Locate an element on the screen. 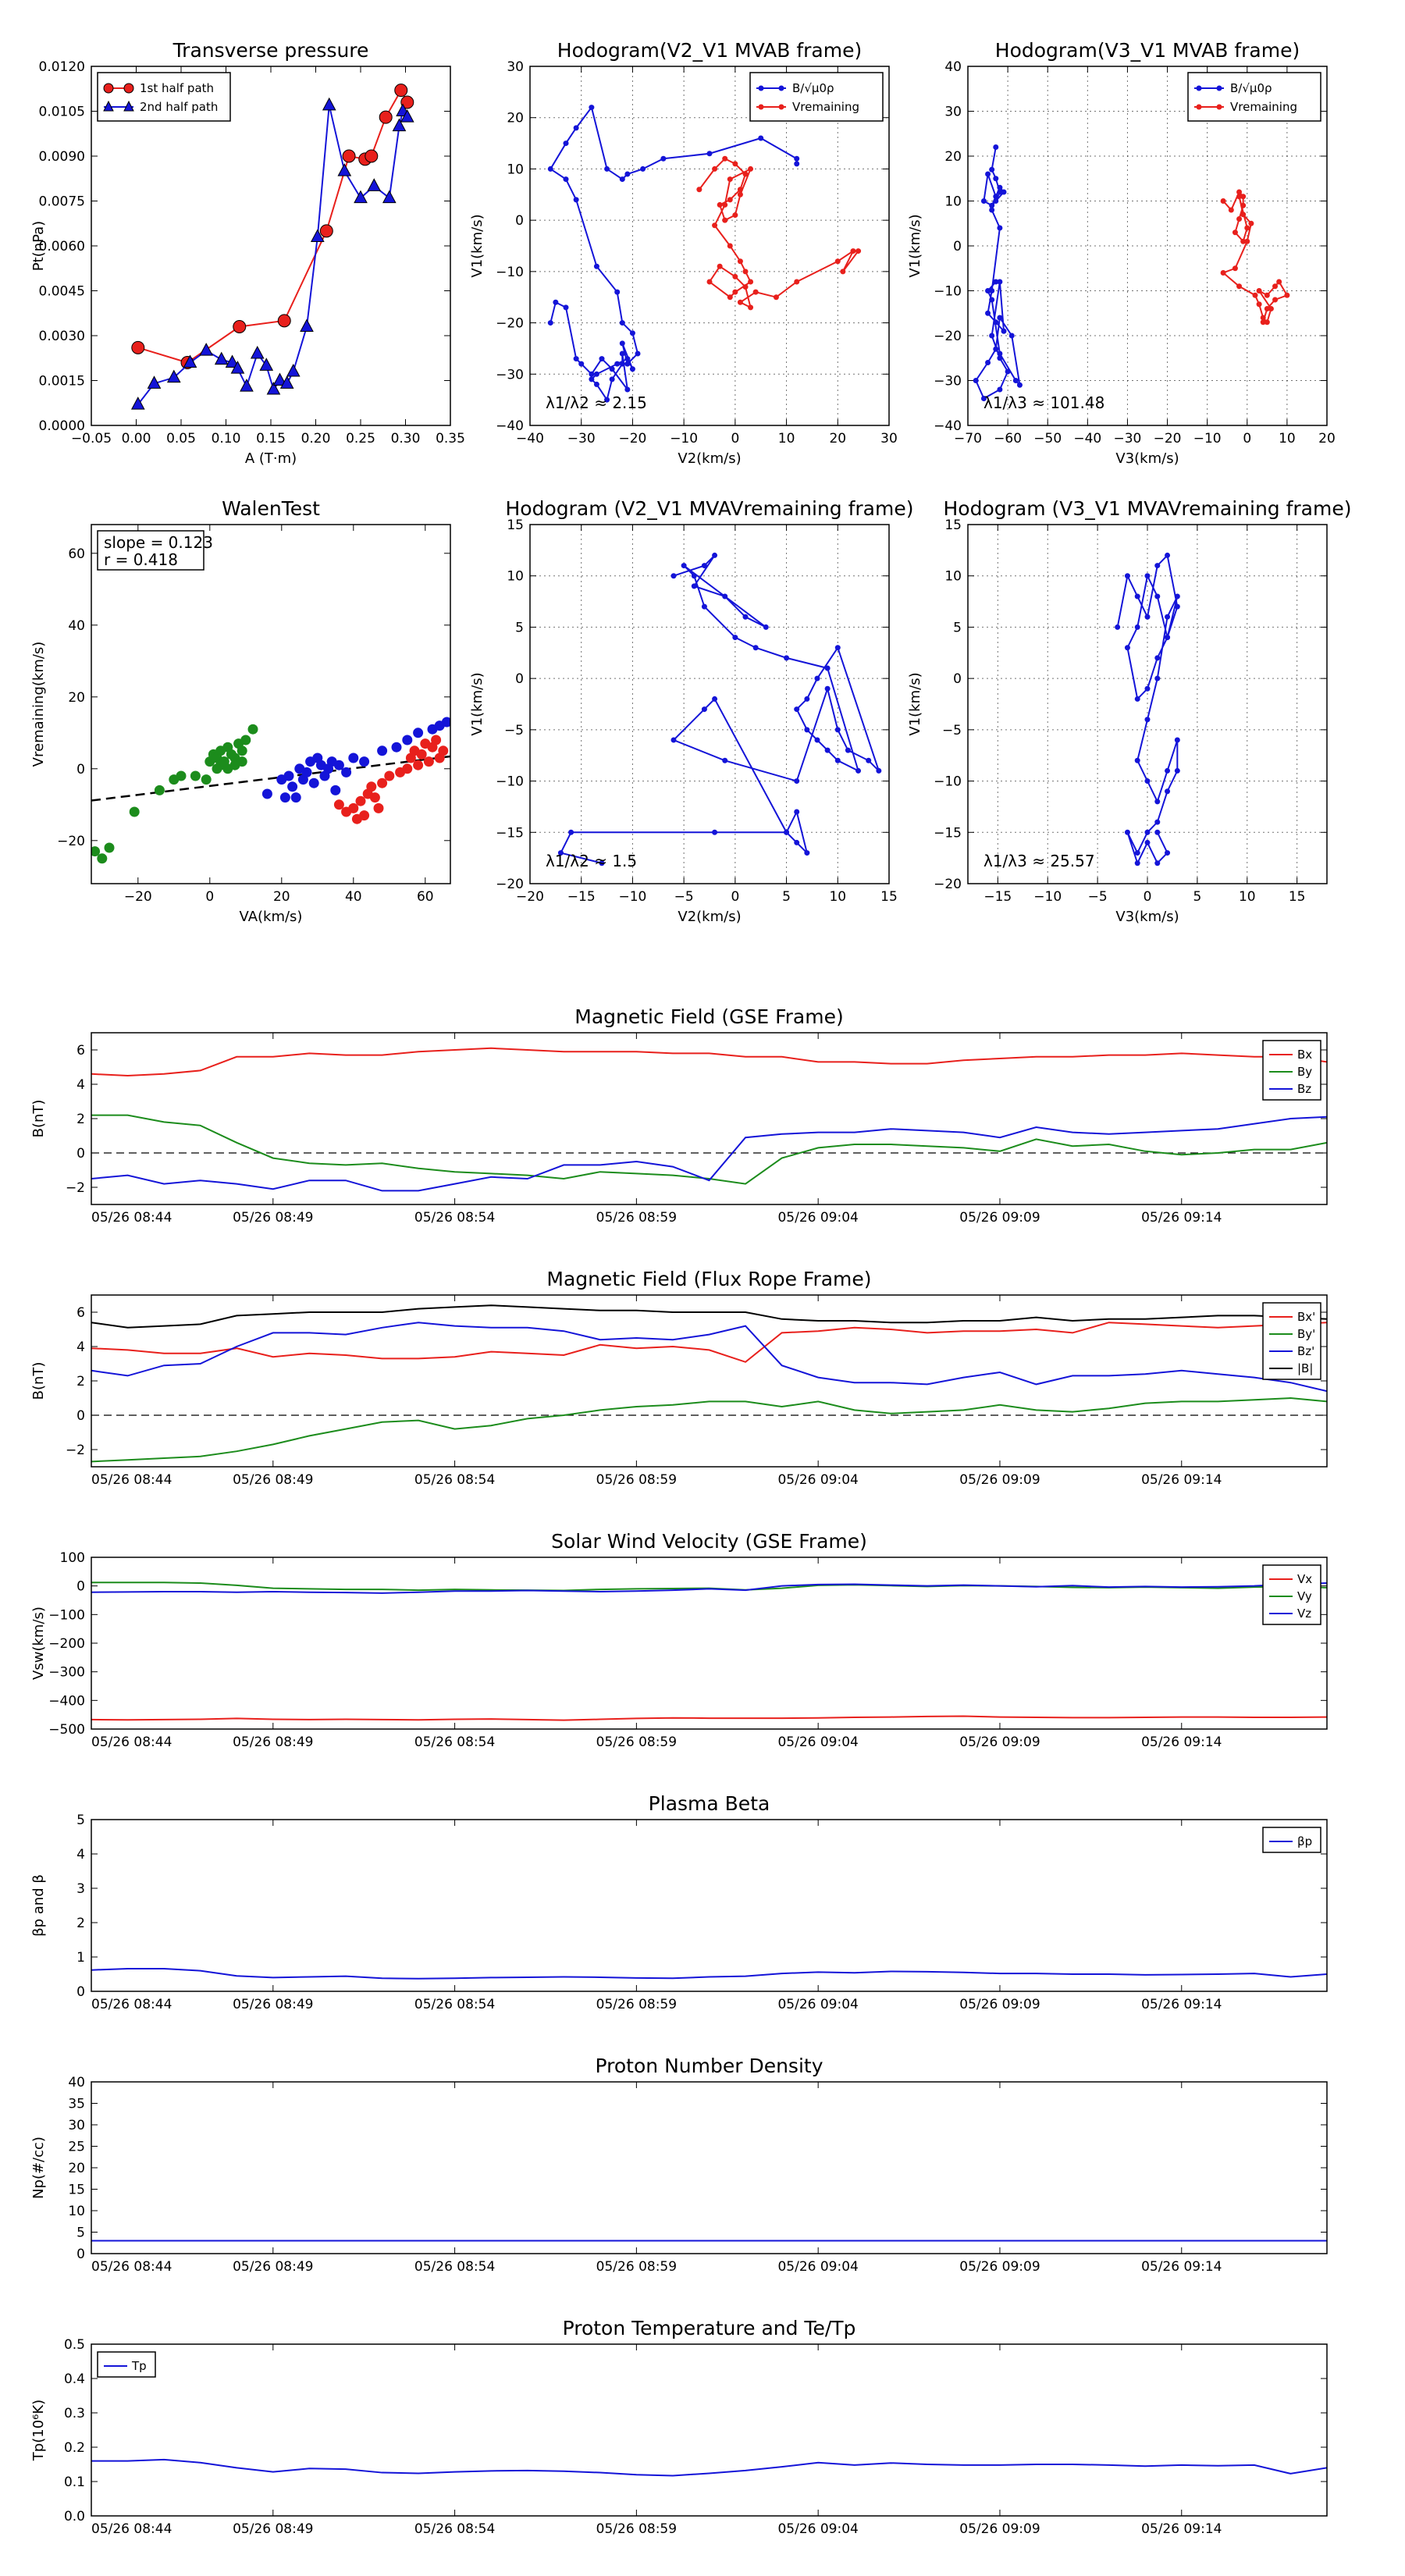 This screenshot has height=2576, width=1405. y-tick-label: 20 is located at coordinates (515, 119).